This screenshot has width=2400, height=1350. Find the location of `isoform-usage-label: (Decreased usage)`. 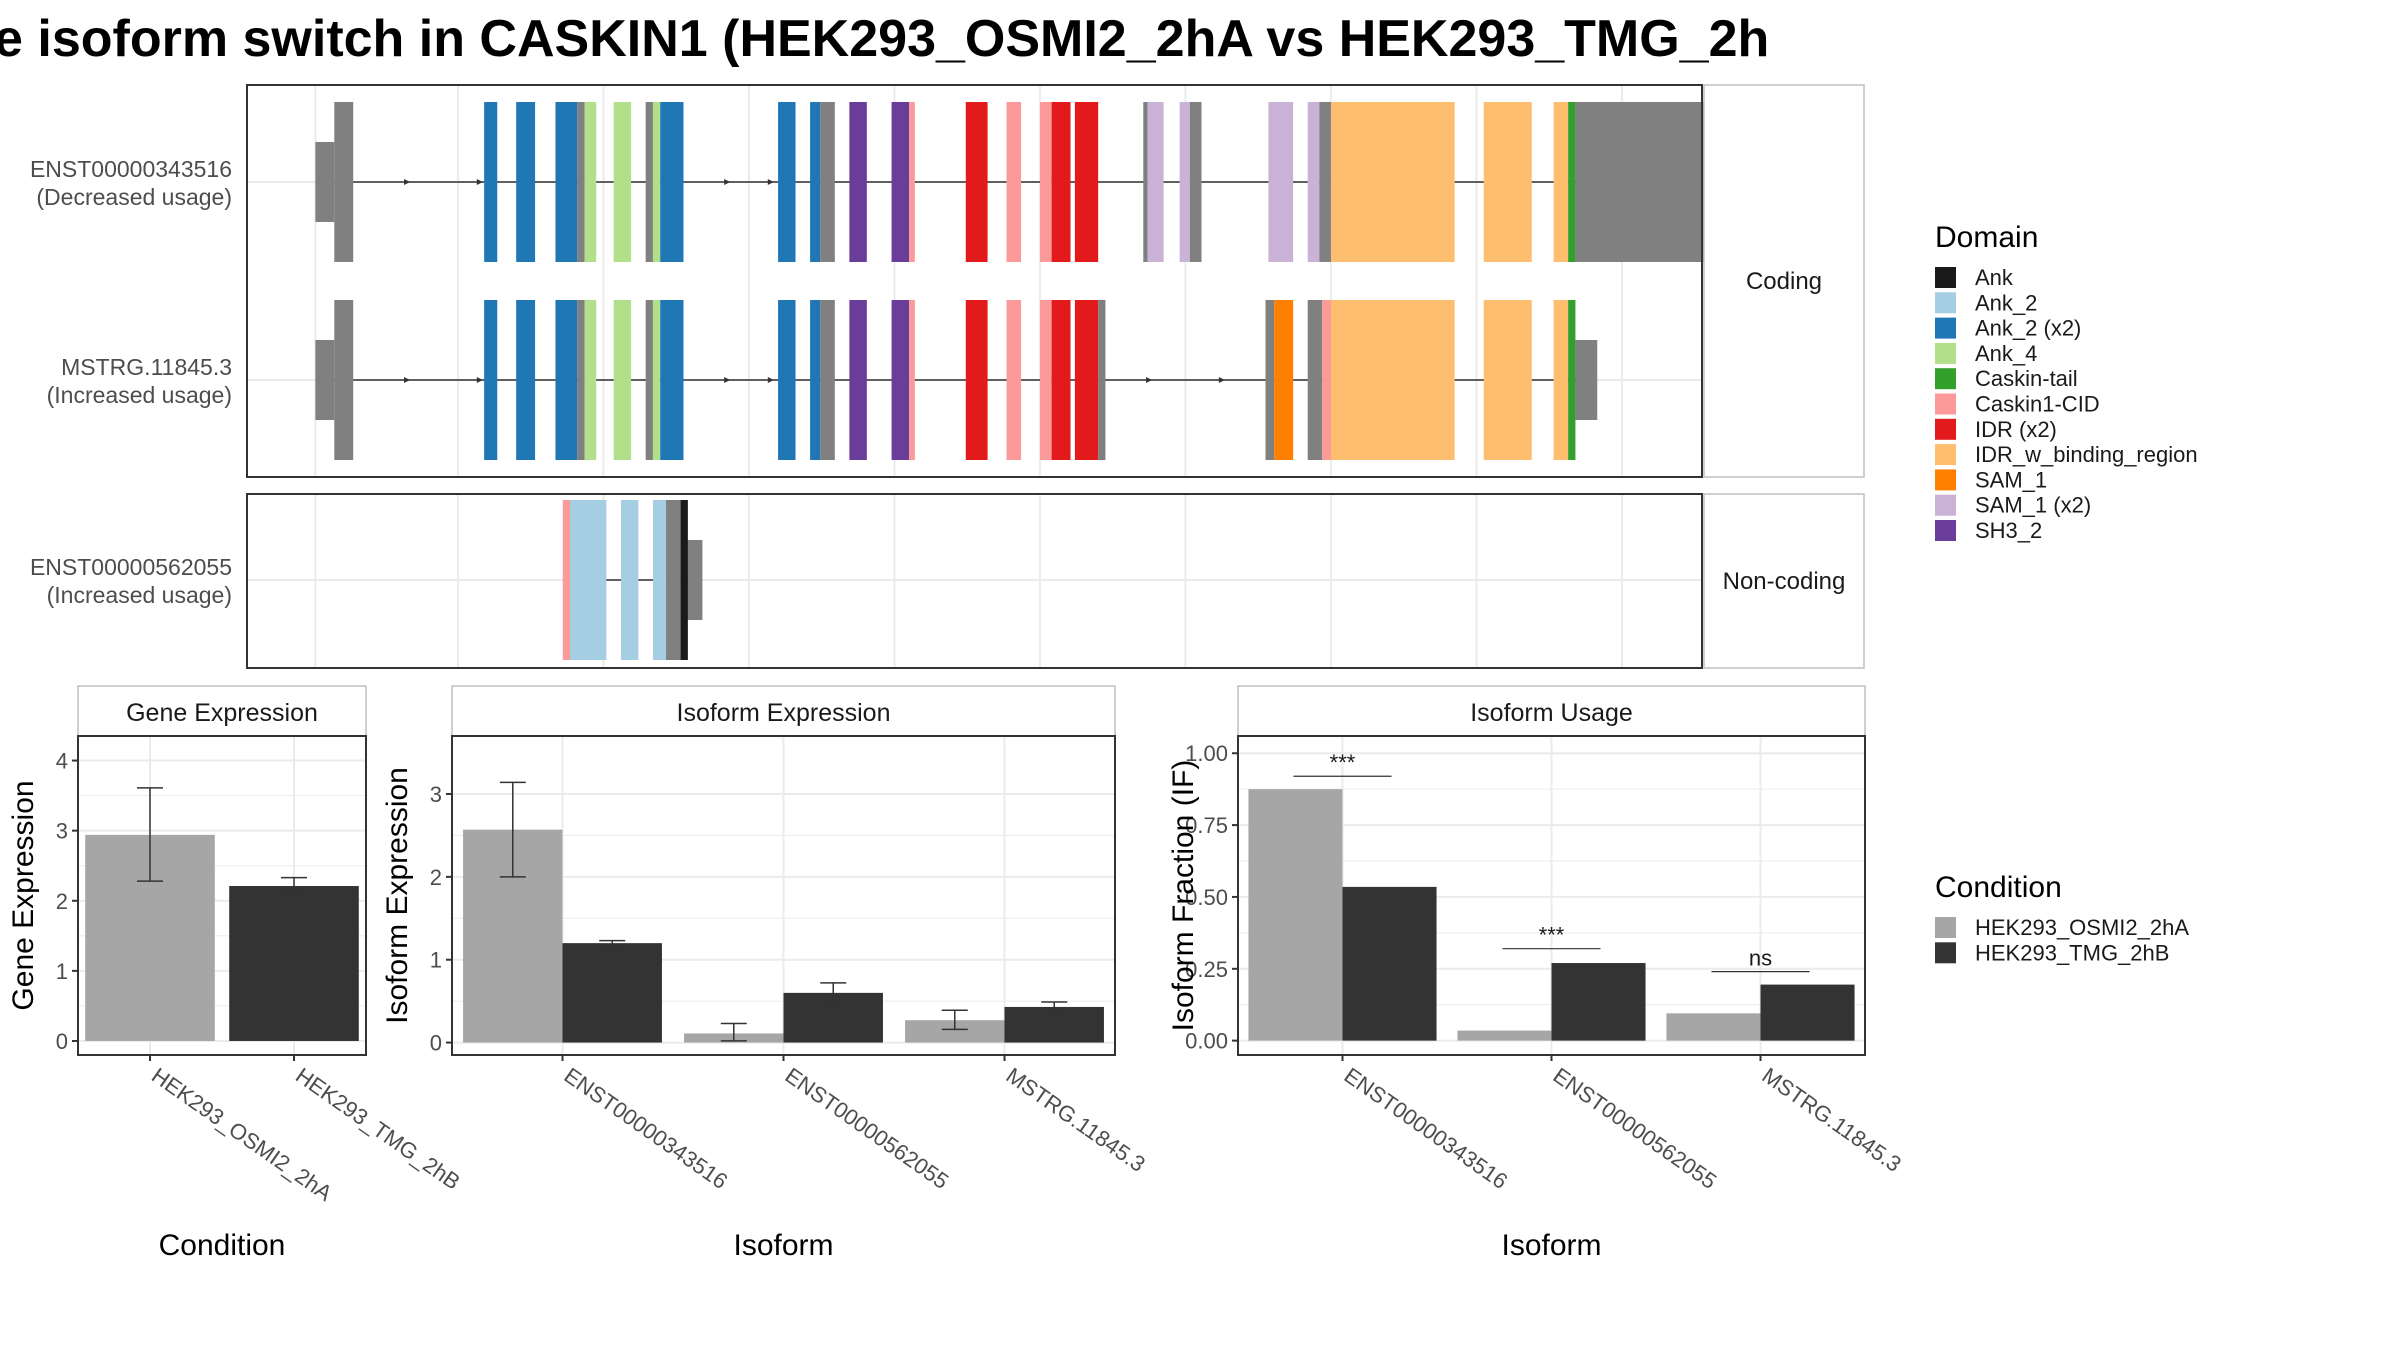

isoform-usage-label: (Decreased usage) is located at coordinates (134, 197).